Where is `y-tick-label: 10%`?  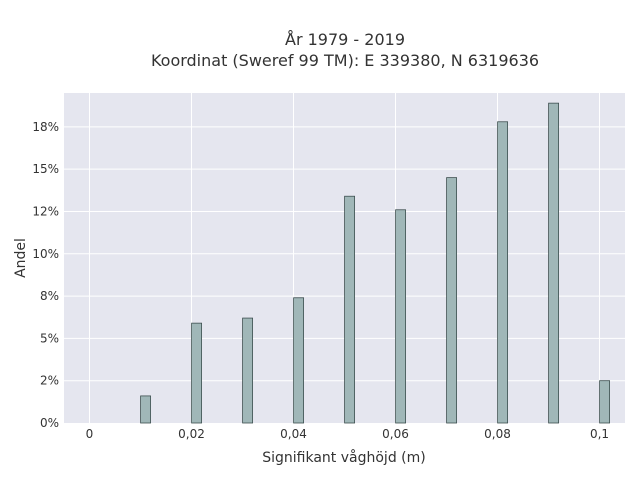 y-tick-label: 10% is located at coordinates (45, 254).